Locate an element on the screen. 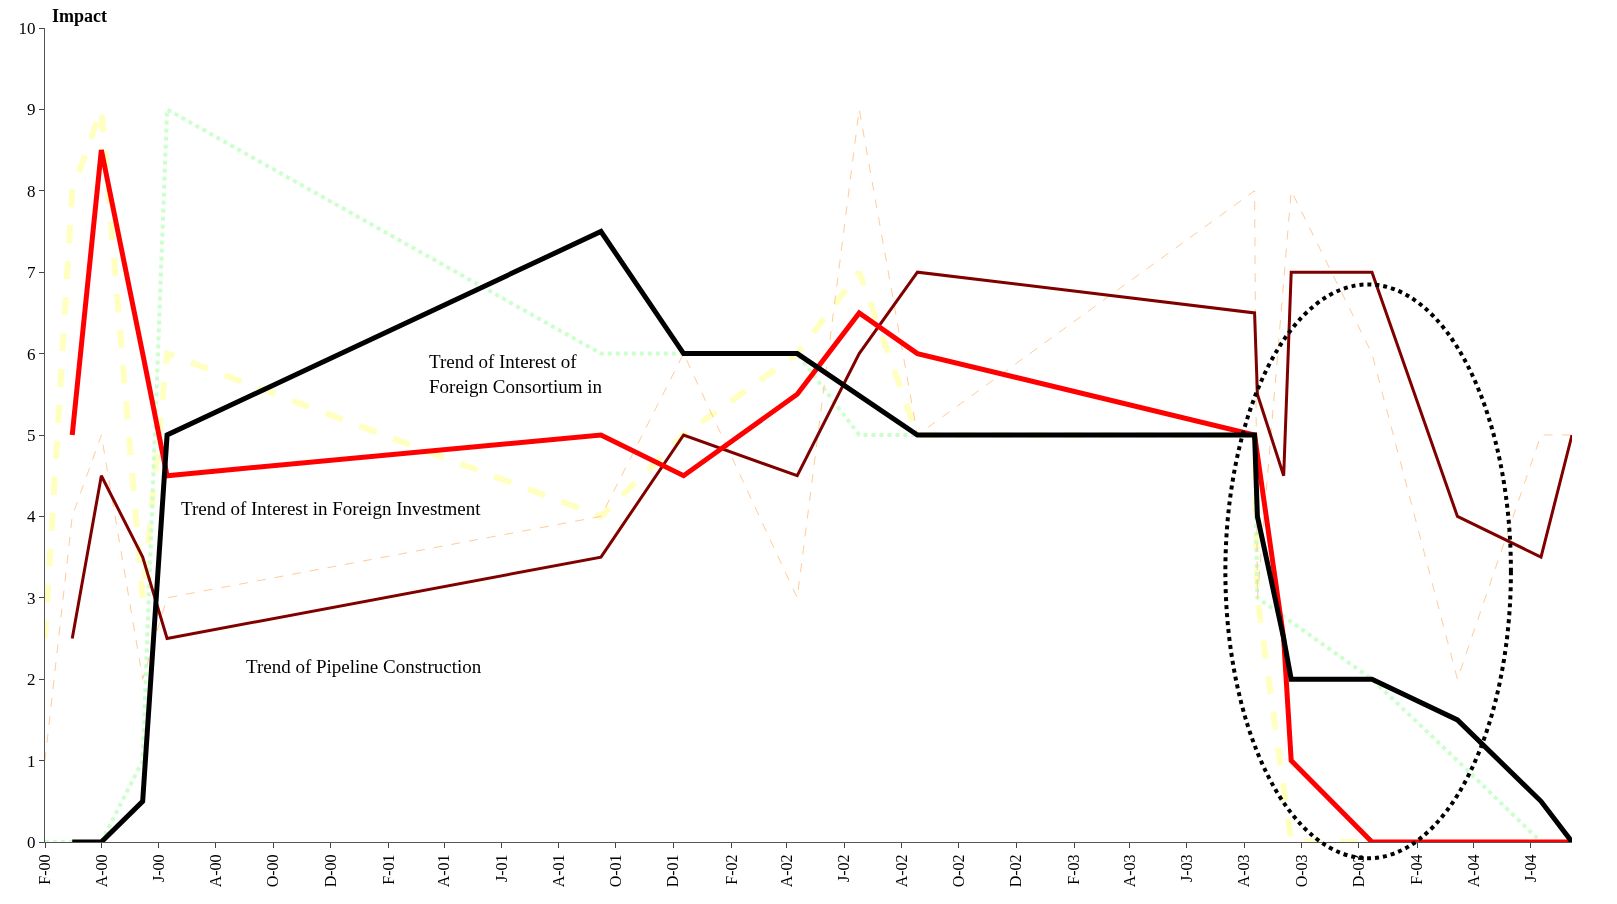  y-tick-label: 10 is located at coordinates (27, 28).